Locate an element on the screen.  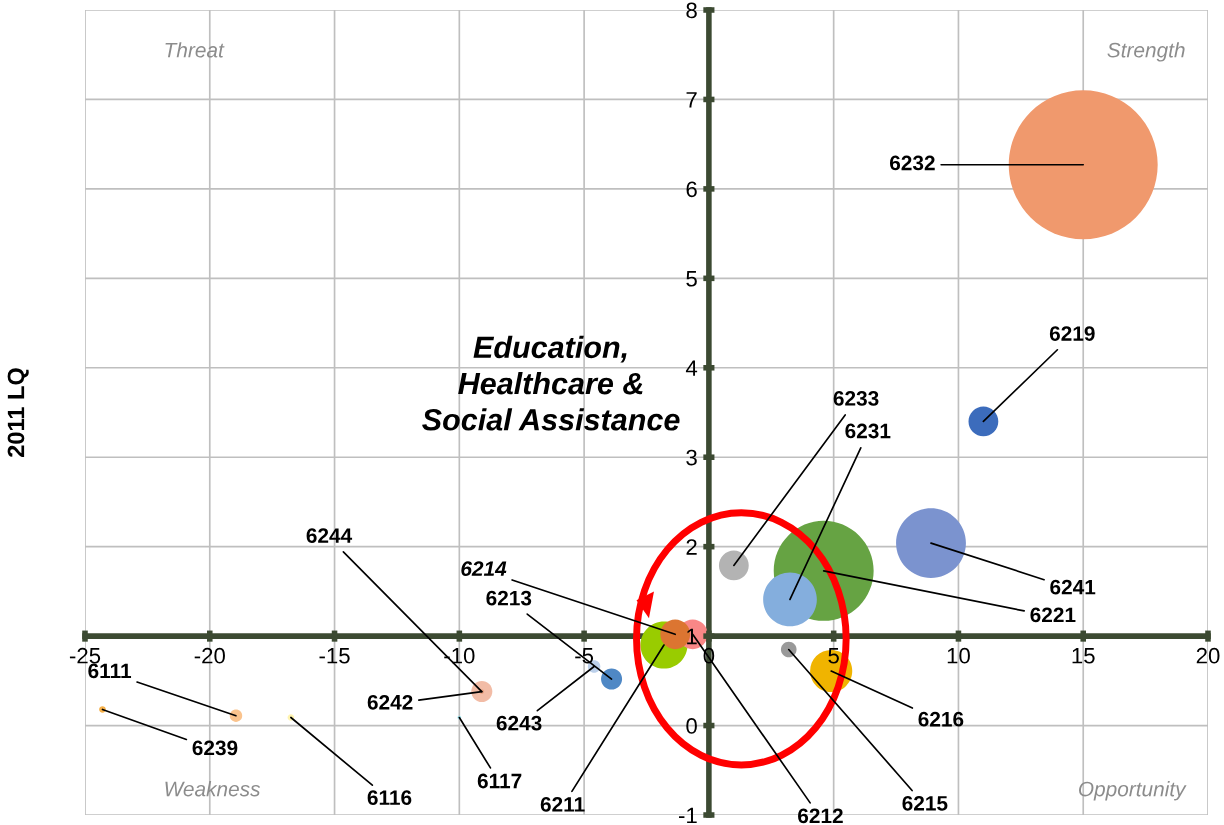
text: 6242 is located at coordinates (390, 702).